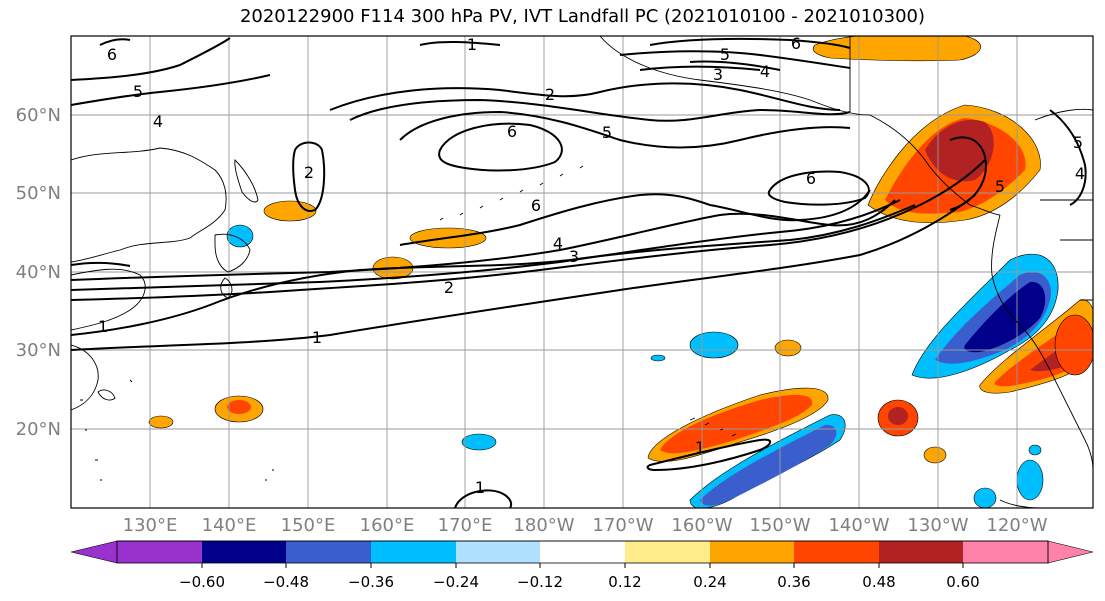 The width and height of the screenshot is (1105, 601). I want to click on colorbar-tick-label: −0.12, so click(540, 582).